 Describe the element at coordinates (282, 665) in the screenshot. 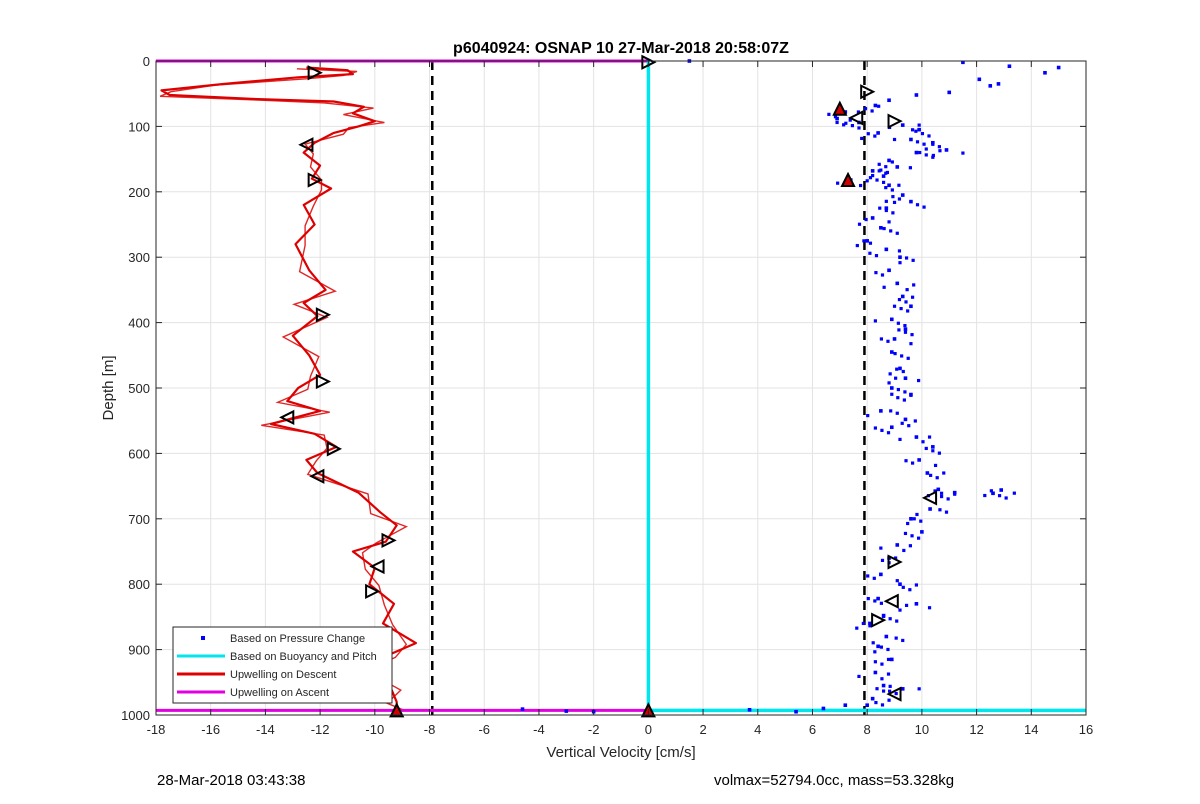

I see `legend-box` at that location.